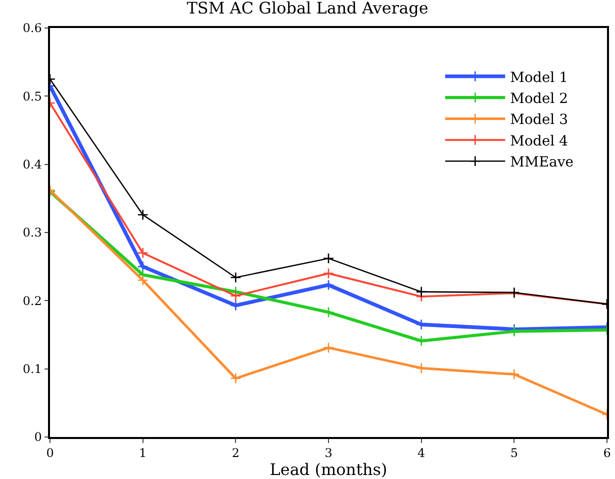 The height and width of the screenshot is (479, 615). Describe the element at coordinates (32, 301) in the screenshot. I see `y-tick-label: 0.2` at that location.